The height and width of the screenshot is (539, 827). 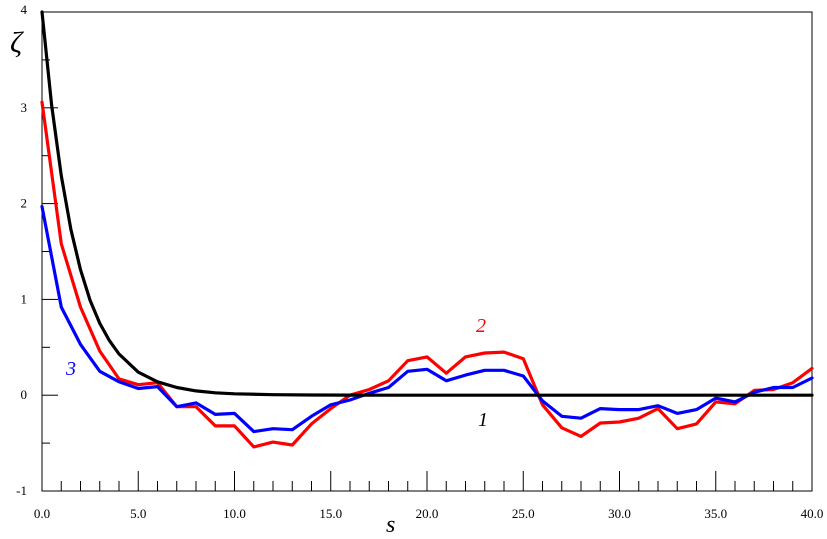 What do you see at coordinates (390, 525) in the screenshot?
I see `x-axis-title: s` at bounding box center [390, 525].